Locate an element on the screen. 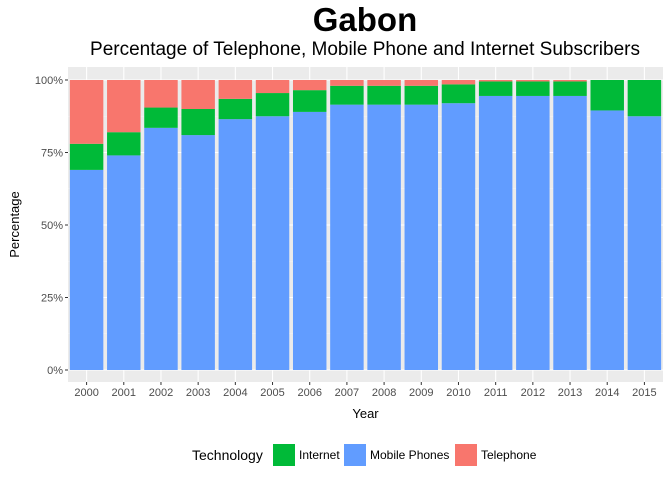 The height and width of the screenshot is (480, 672). y-tick-label: 25% is located at coordinates (52, 299).